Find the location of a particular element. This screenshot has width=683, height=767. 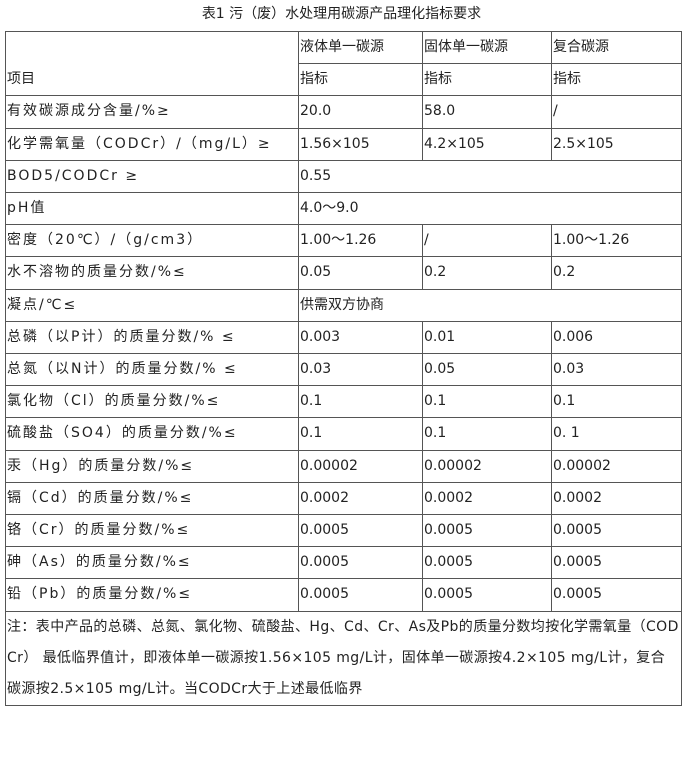

table-row: 总氮（以N计）的质量分数/% ≤0.03 0.05 0.03 is located at coordinates (343, 370).